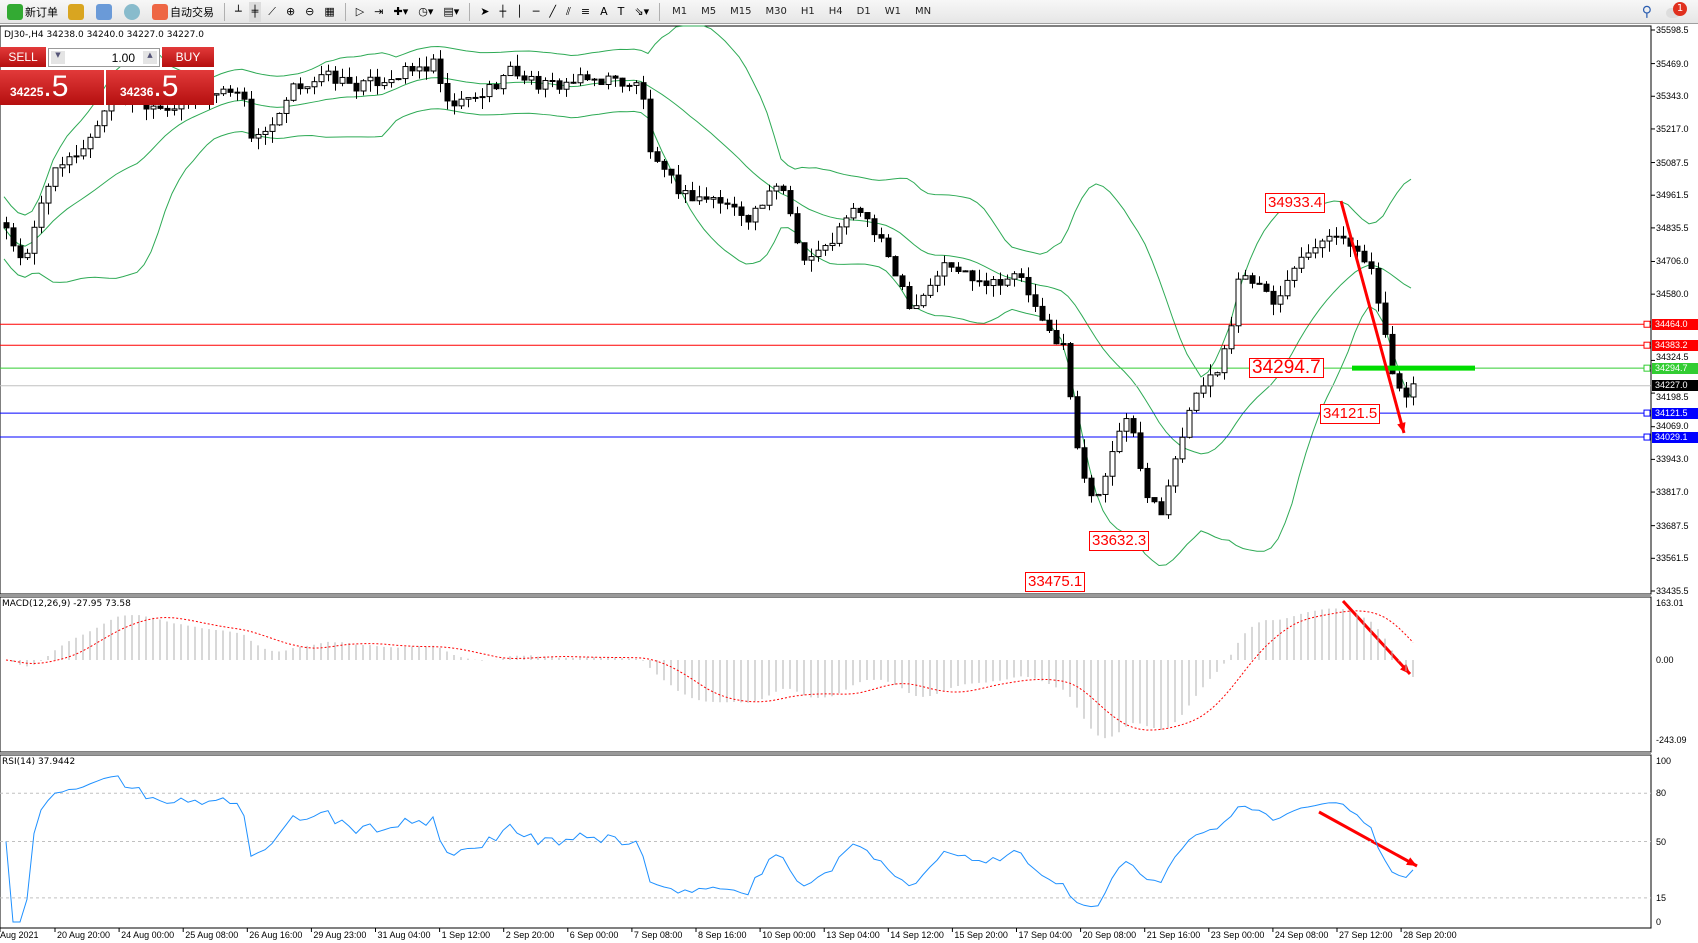  I want to click on volume-down-button: ▼, so click(58, 57).